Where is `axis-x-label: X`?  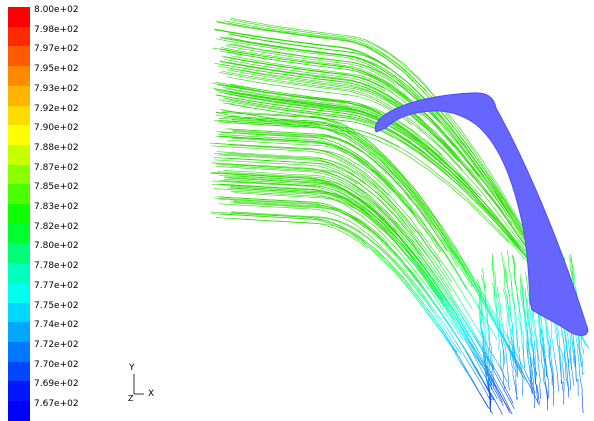 axis-x-label: X is located at coordinates (151, 394).